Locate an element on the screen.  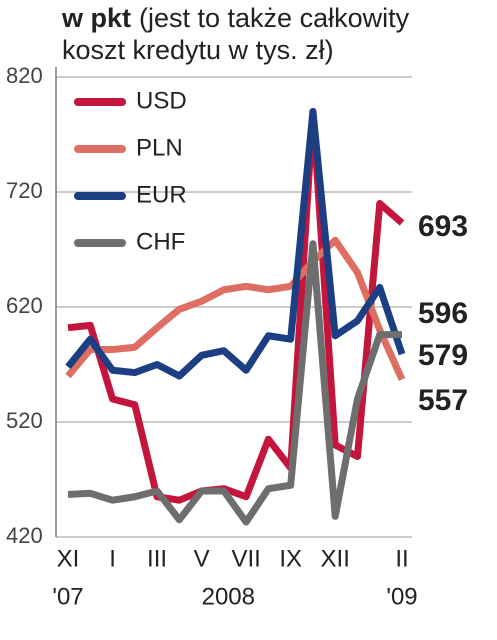
legend-label: USD is located at coordinates (161, 100).